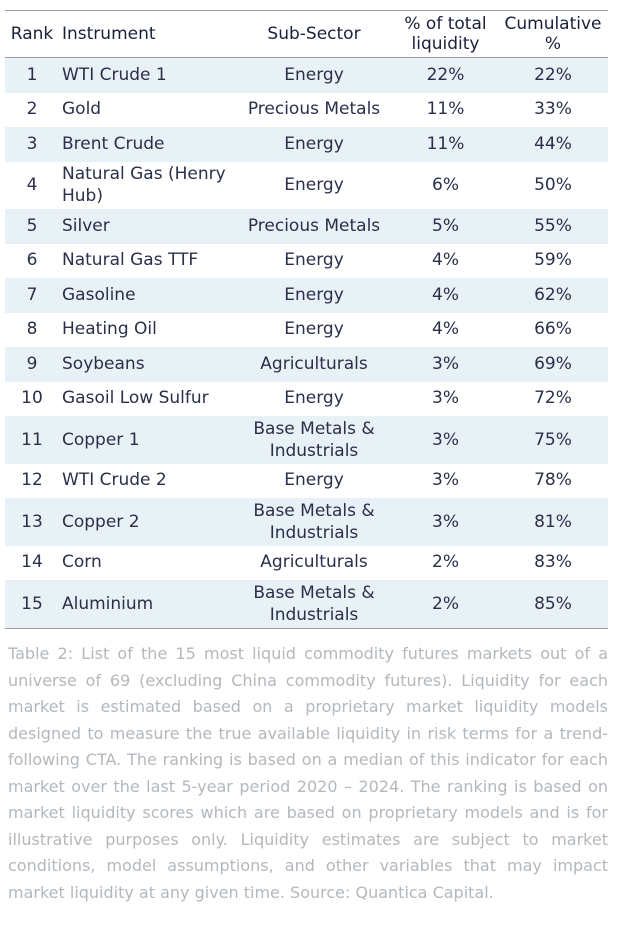 The width and height of the screenshot is (637, 944). Describe the element at coordinates (109, 329) in the screenshot. I see `cell-instrument: Heating Oil` at that location.